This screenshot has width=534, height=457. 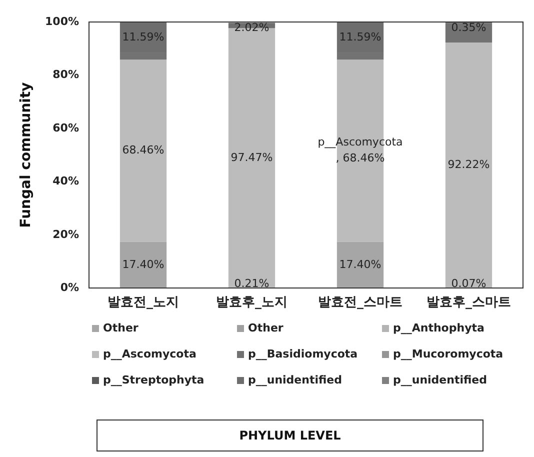 I want to click on data-label: 92.22%, so click(x=469, y=165).